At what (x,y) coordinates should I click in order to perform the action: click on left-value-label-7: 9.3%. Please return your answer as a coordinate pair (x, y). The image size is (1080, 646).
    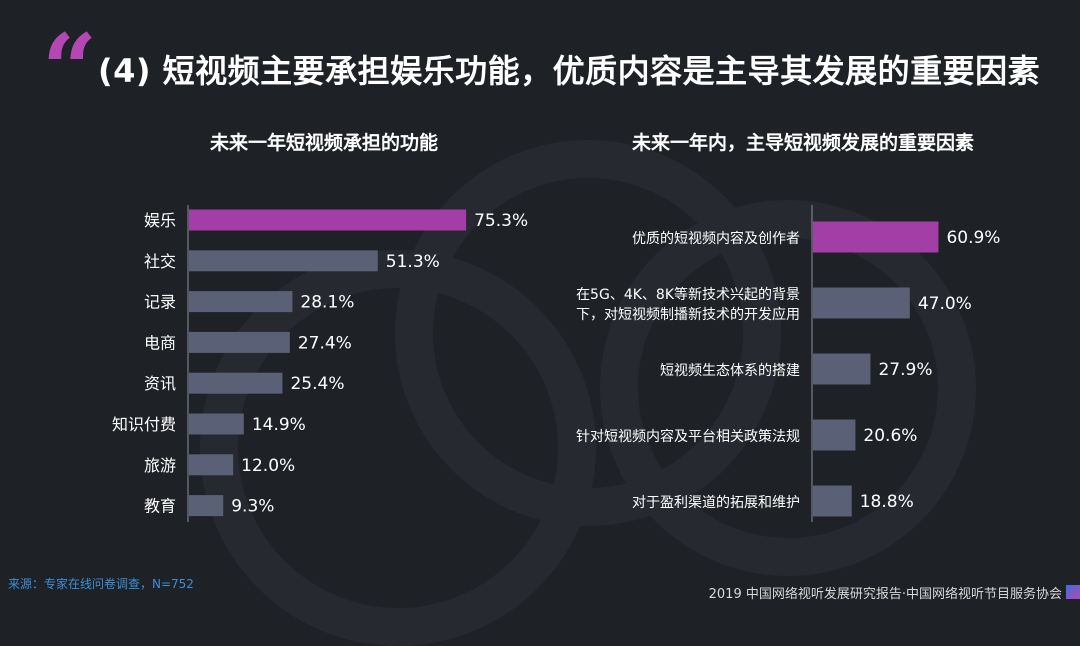
    Looking at the image, I should click on (252, 507).